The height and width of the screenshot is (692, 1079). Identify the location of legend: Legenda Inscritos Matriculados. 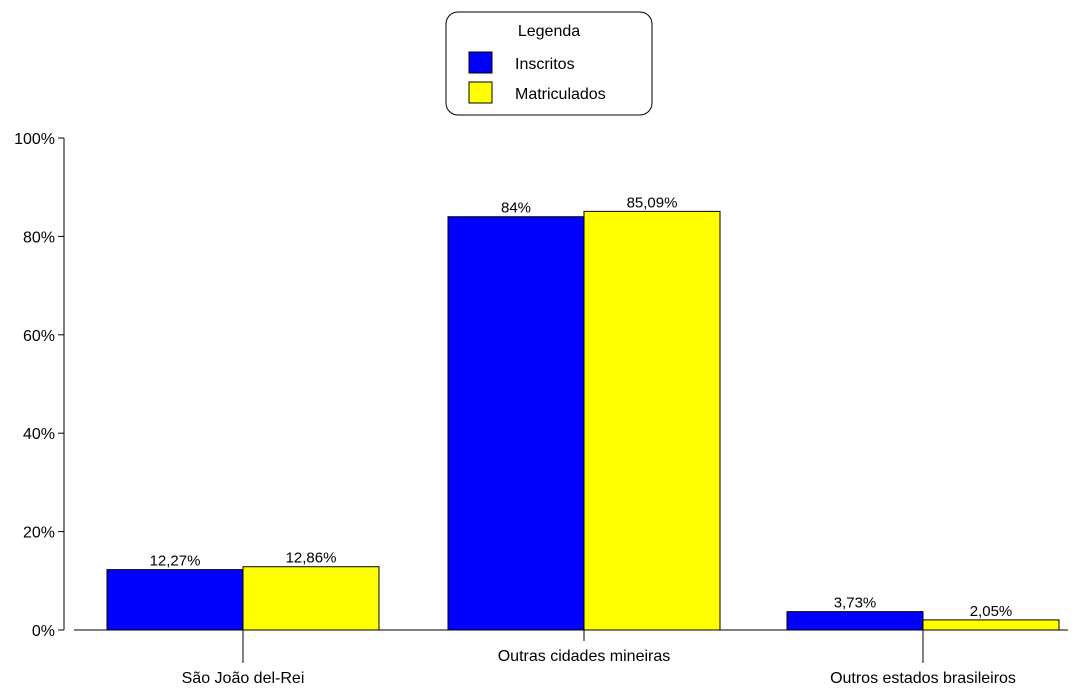
(549, 63).